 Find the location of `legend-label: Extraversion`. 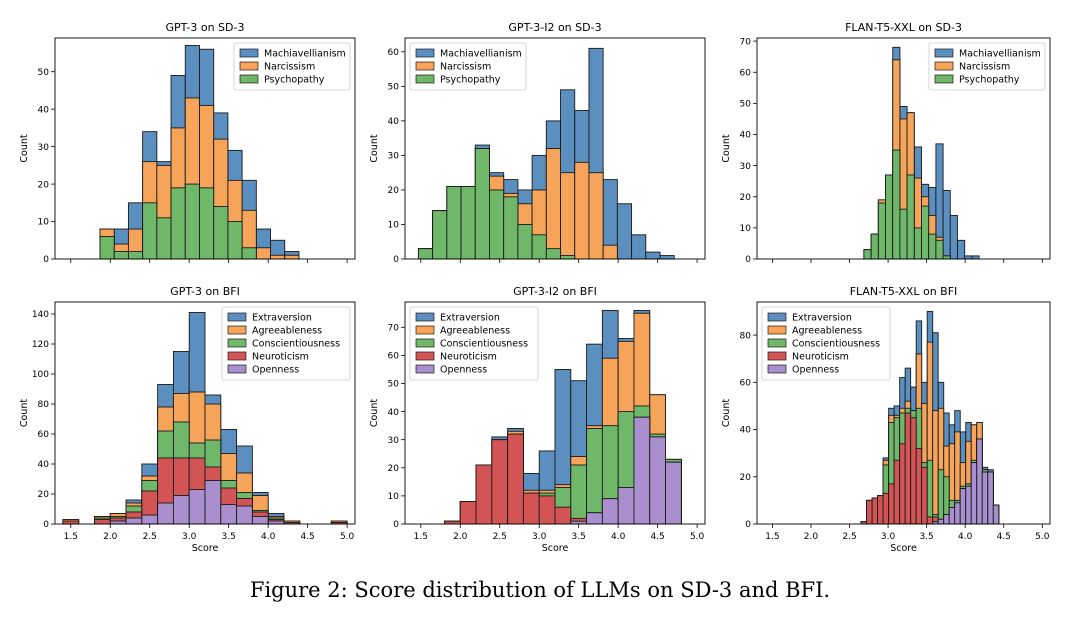

legend-label: Extraversion is located at coordinates (282, 318).